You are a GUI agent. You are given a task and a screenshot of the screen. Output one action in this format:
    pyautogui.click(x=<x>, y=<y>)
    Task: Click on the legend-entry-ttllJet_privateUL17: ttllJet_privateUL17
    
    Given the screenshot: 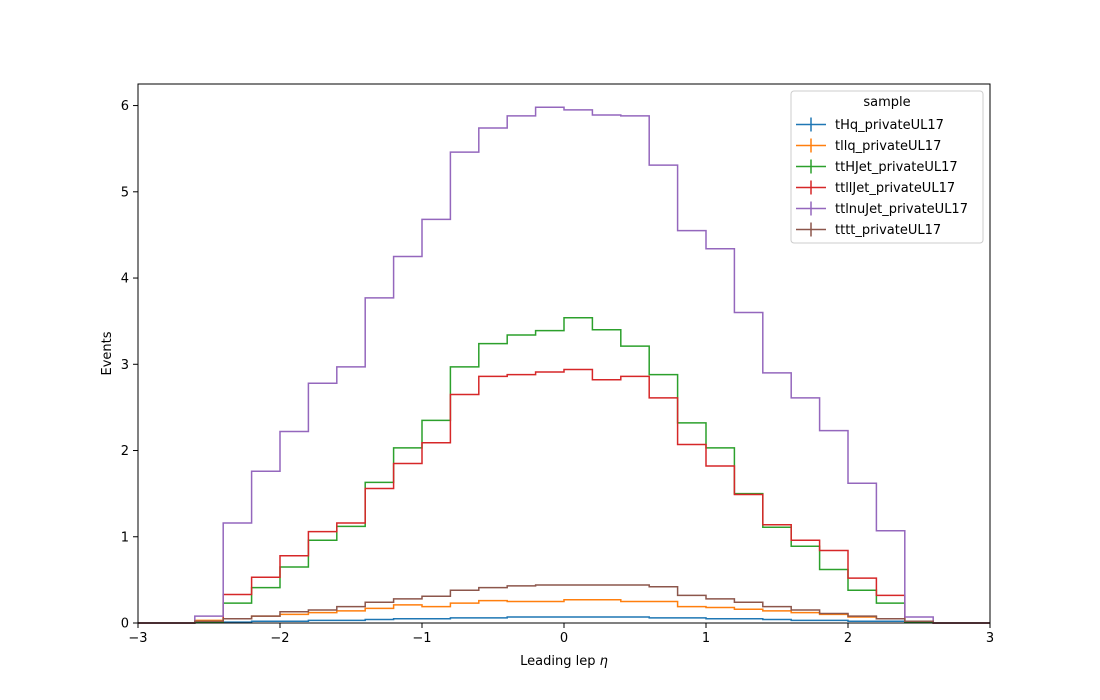 What is the action you would take?
    pyautogui.click(x=875, y=188)
    